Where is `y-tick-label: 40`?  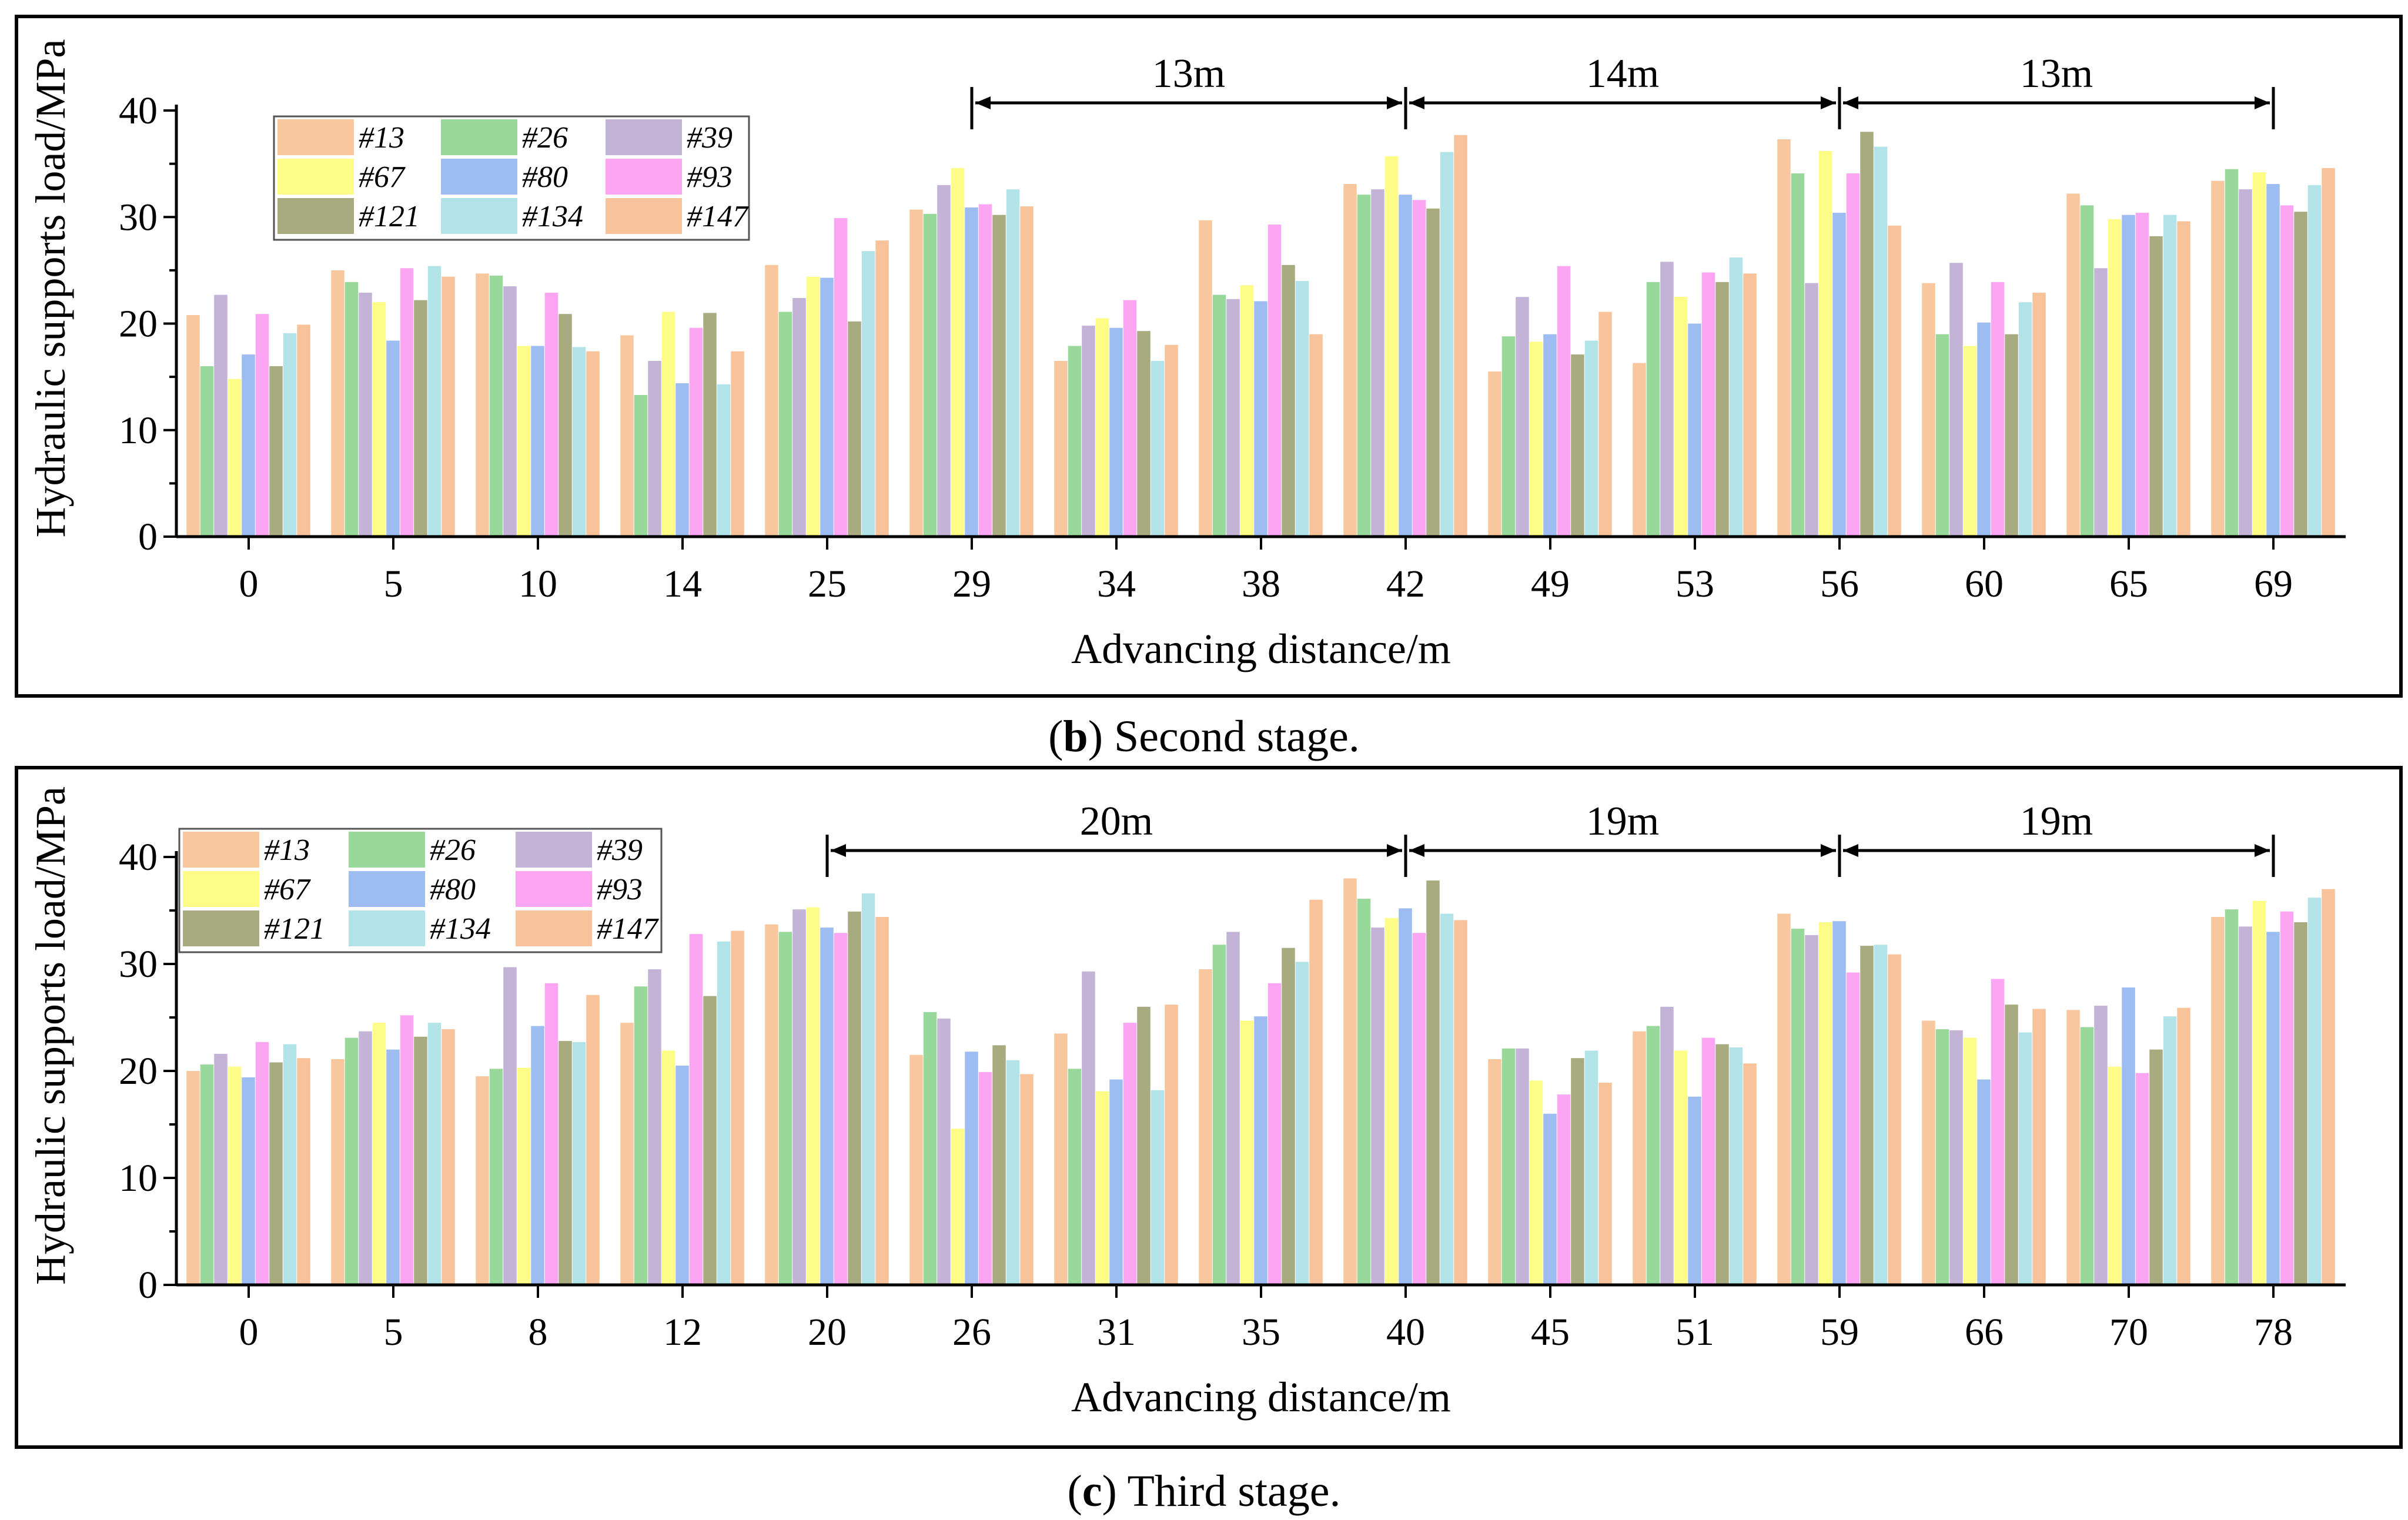
y-tick-label: 40 is located at coordinates (138, 110).